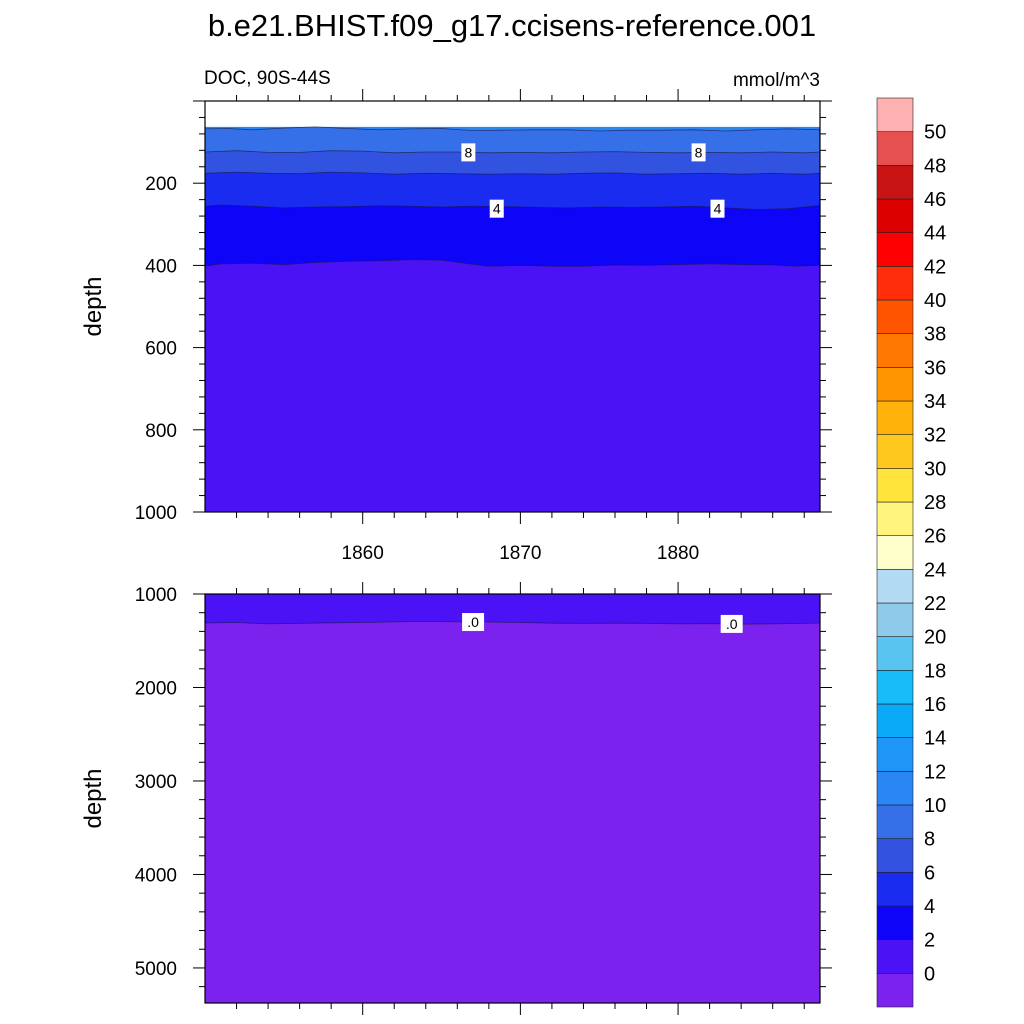 The height and width of the screenshot is (1024, 1024). Describe the element at coordinates (156, 875) in the screenshot. I see `lower-y-tick-label: 4000` at that location.